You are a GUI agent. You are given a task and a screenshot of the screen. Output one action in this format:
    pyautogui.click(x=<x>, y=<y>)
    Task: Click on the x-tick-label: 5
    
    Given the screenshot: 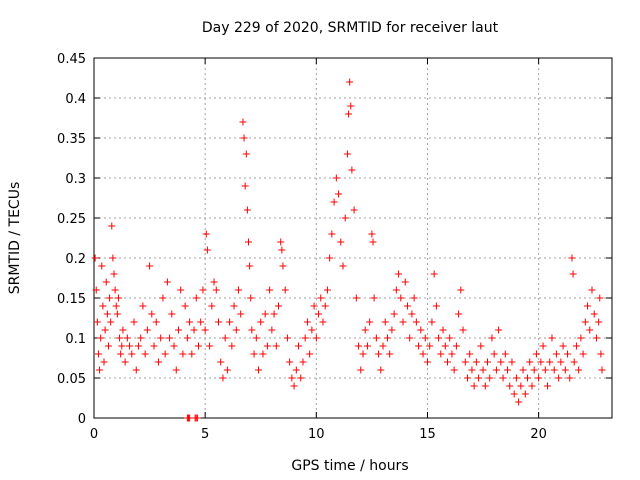 What is the action you would take?
    pyautogui.click(x=205, y=434)
    